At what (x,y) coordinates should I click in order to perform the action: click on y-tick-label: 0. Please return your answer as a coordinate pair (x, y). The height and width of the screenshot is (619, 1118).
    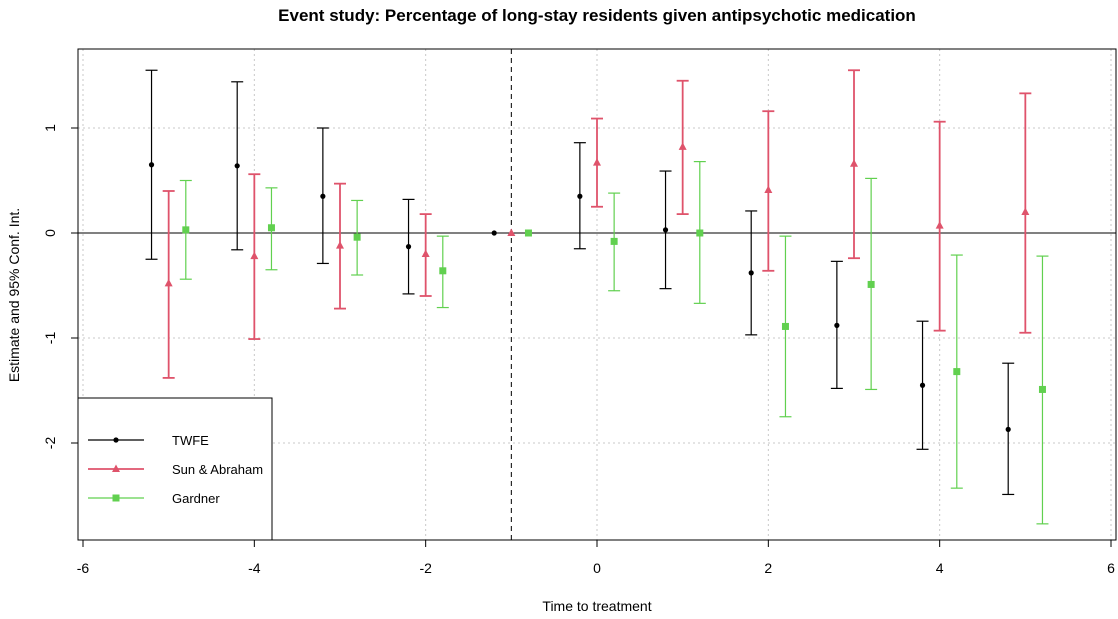
    Looking at the image, I should click on (50, 233).